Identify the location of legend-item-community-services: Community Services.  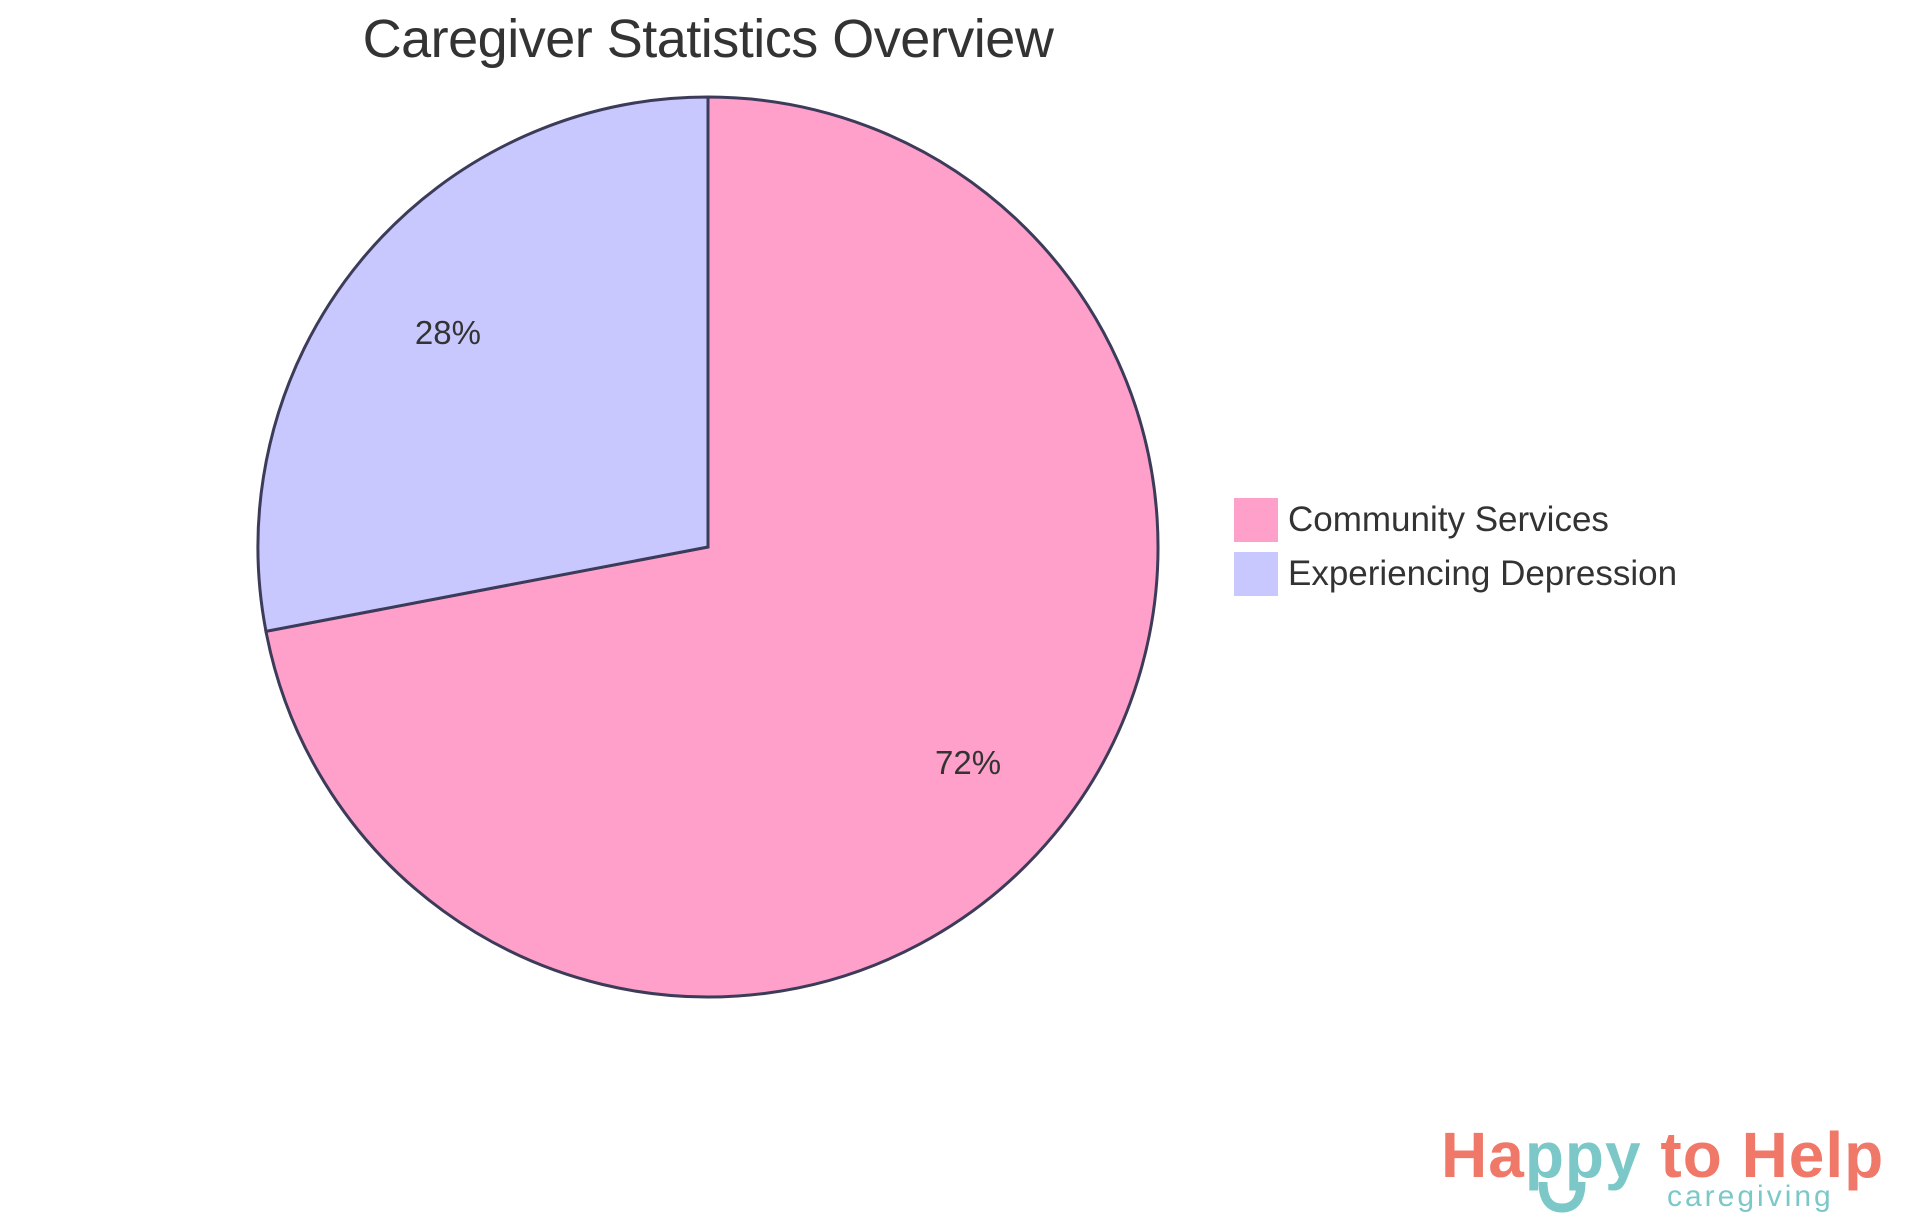
(1455, 520).